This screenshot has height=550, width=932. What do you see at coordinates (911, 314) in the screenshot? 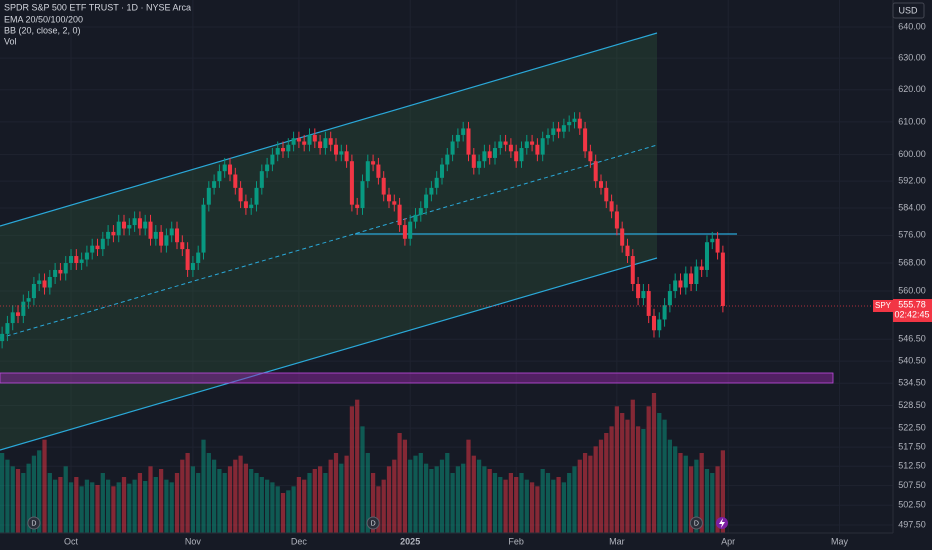
I see `countdown: 02:42:45` at bounding box center [911, 314].